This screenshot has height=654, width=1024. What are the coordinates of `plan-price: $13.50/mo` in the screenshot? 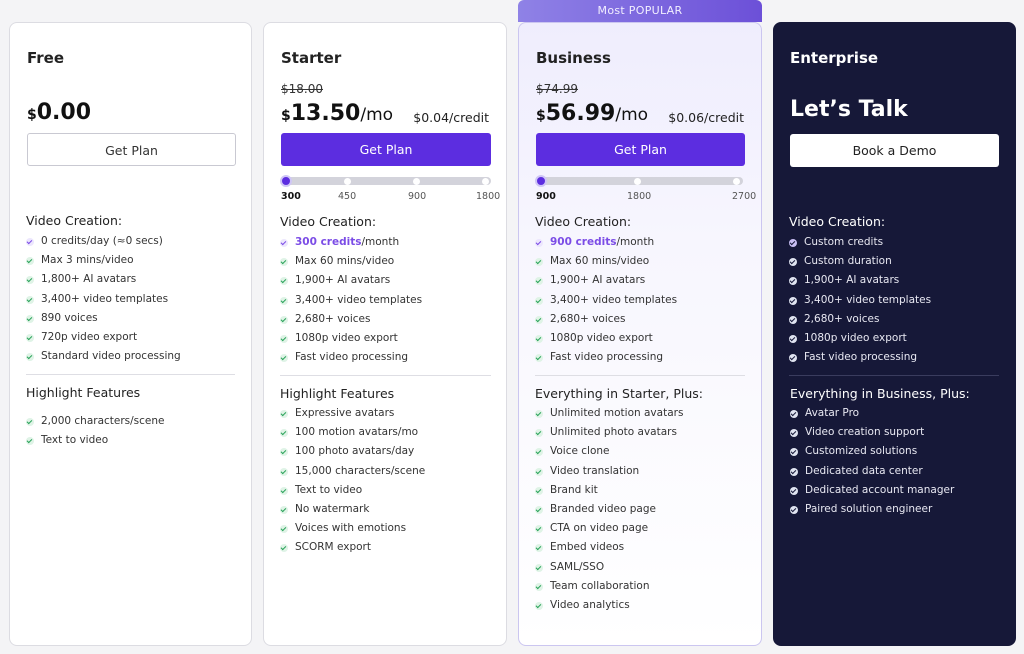 It's located at (337, 113).